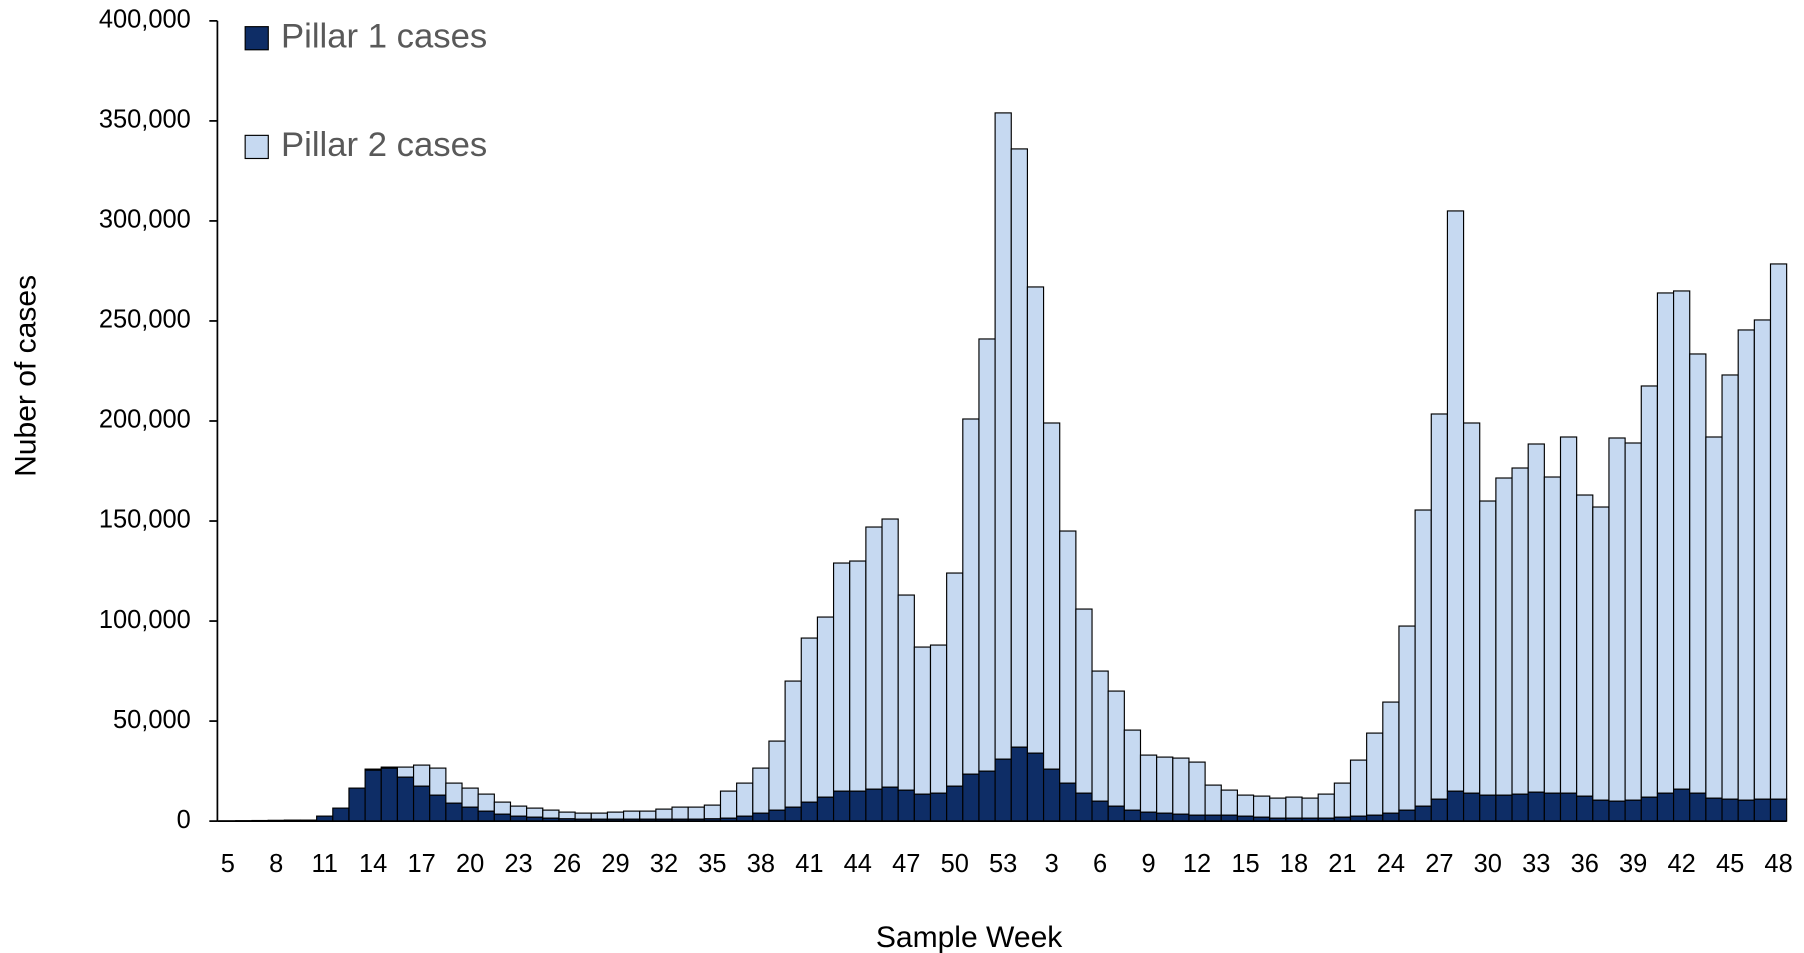 The height and width of the screenshot is (953, 1804). I want to click on y-tick-label: 200,000, so click(145, 420).